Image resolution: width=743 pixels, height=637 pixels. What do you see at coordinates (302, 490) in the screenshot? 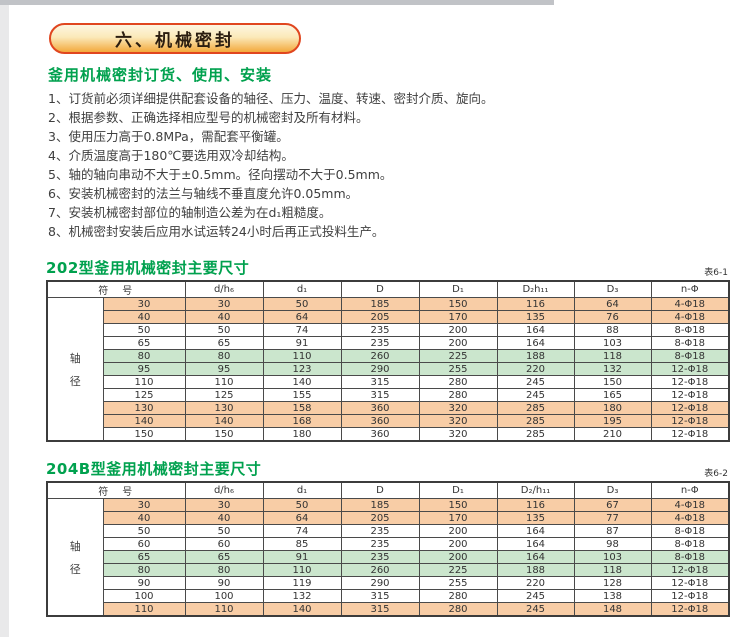
I see `column-header: d₁` at bounding box center [302, 490].